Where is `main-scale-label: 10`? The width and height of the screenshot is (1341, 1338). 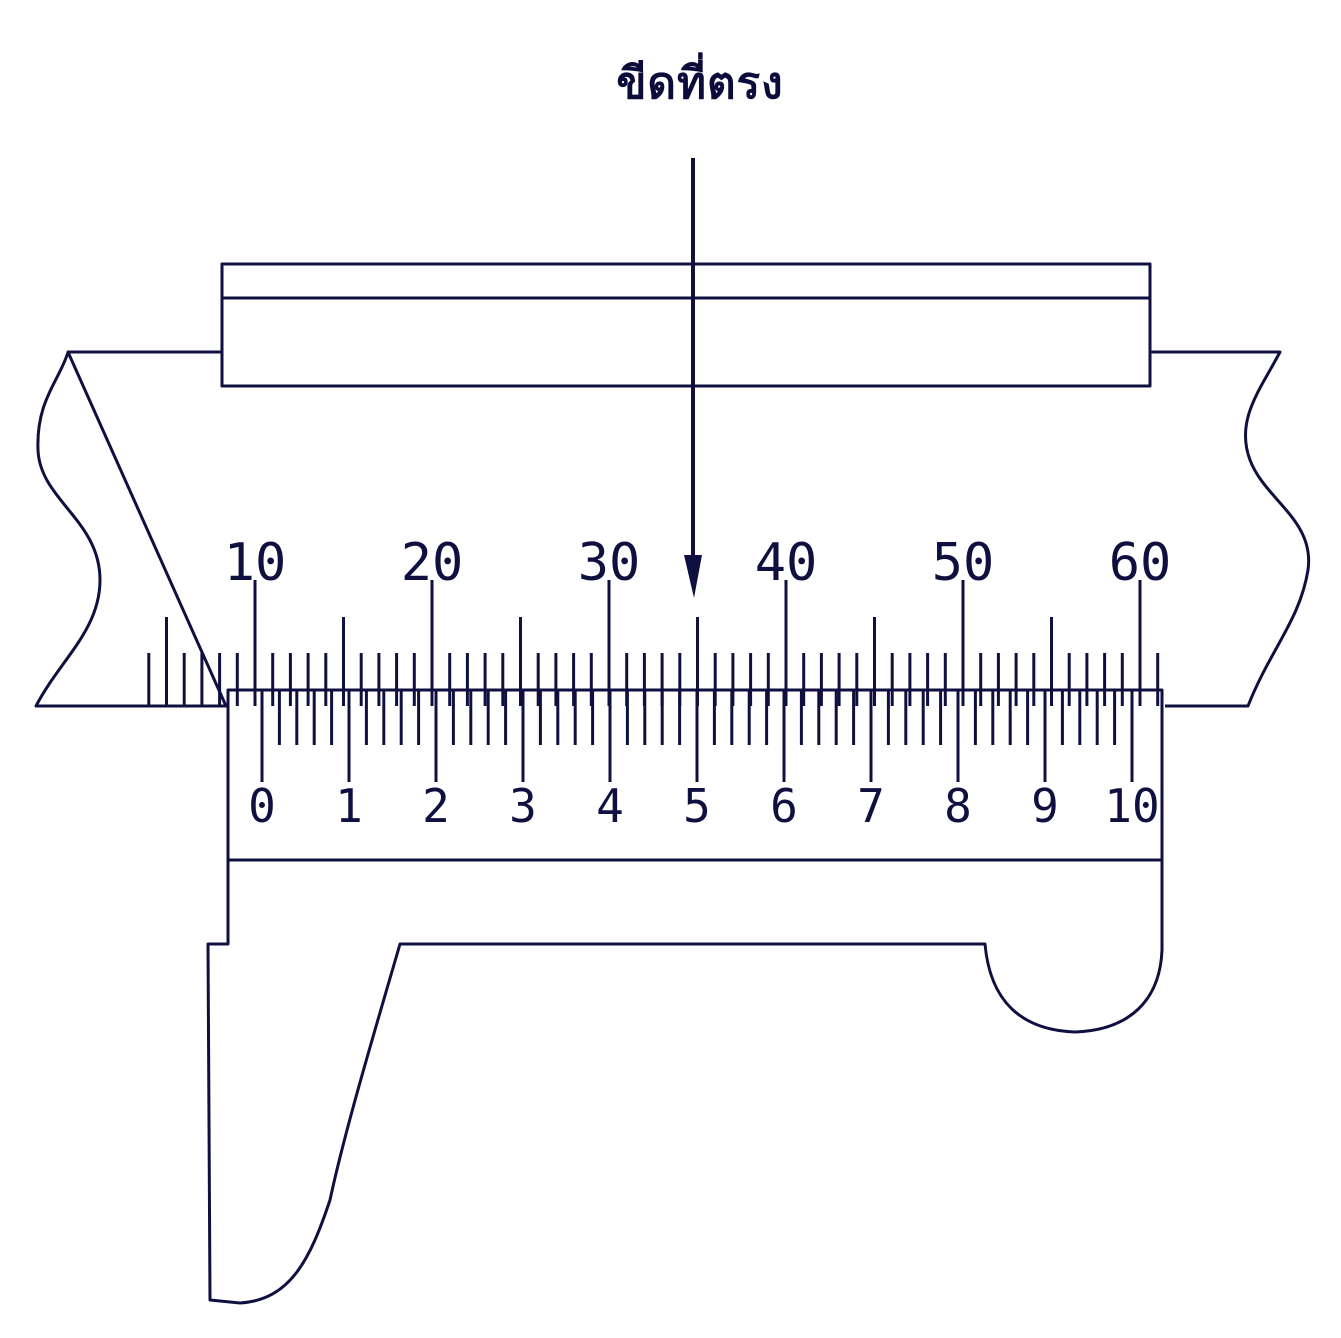
main-scale-label: 10 is located at coordinates (255, 563).